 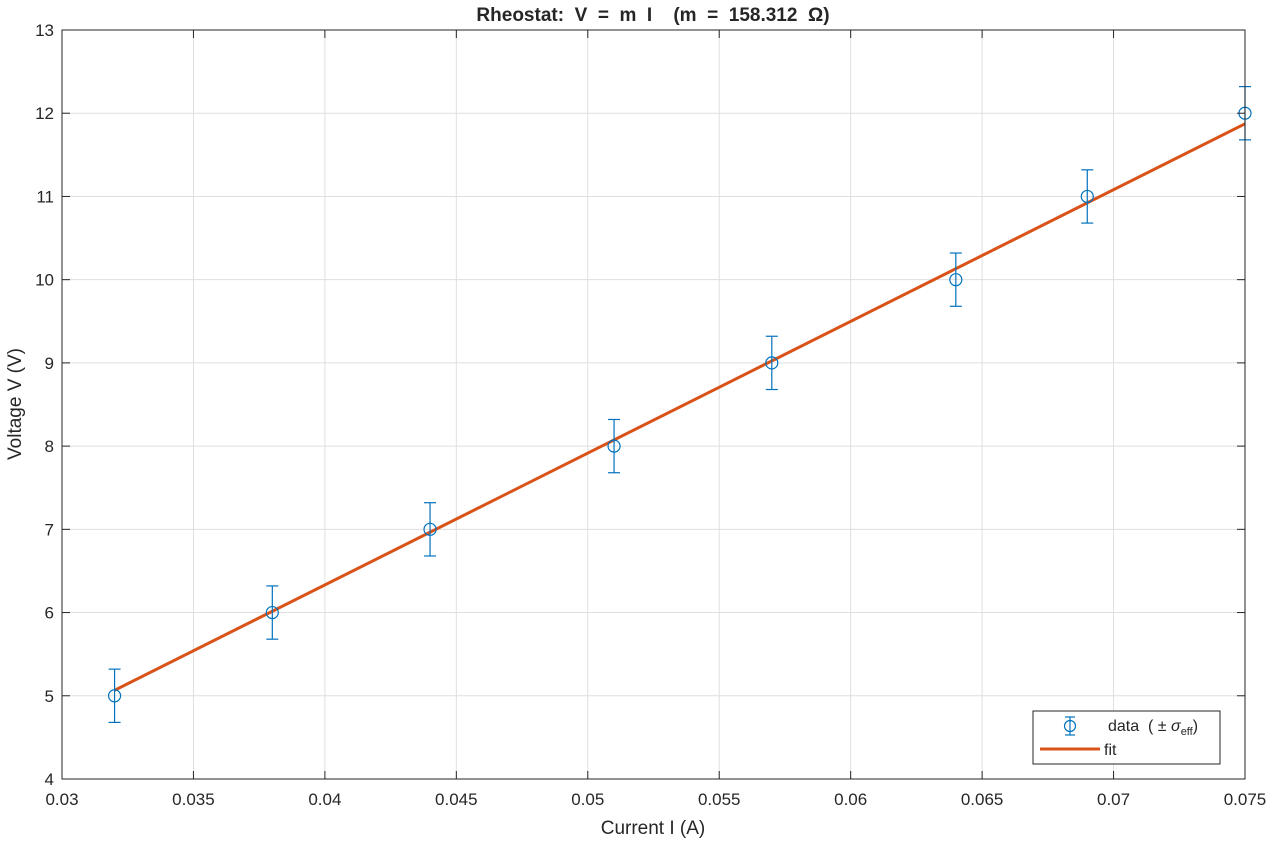 What do you see at coordinates (1139, 726) in the screenshot?
I see `legend-data-label-start: data ( ±` at bounding box center [1139, 726].